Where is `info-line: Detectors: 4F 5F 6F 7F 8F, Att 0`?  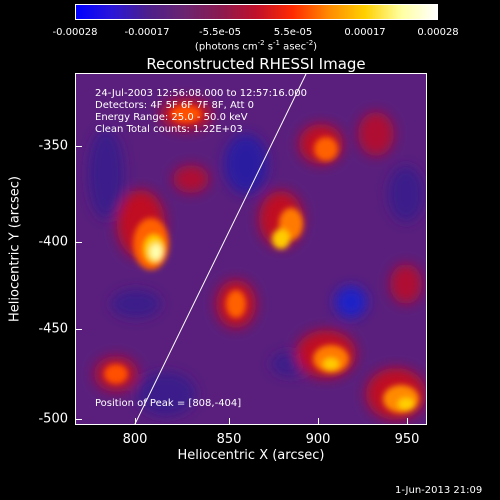
info-line: Detectors: 4F 5F 6F 7F 8F, Att 0 is located at coordinates (175, 105).